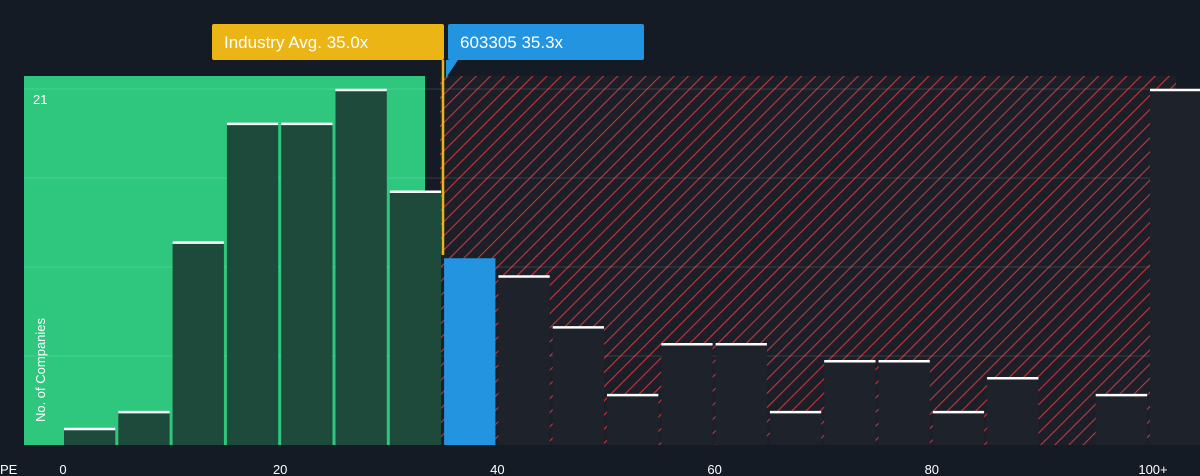 The image size is (1200, 476). I want to click on industry-avg-callout-label: Industry Avg. 35.0x, so click(296, 42).